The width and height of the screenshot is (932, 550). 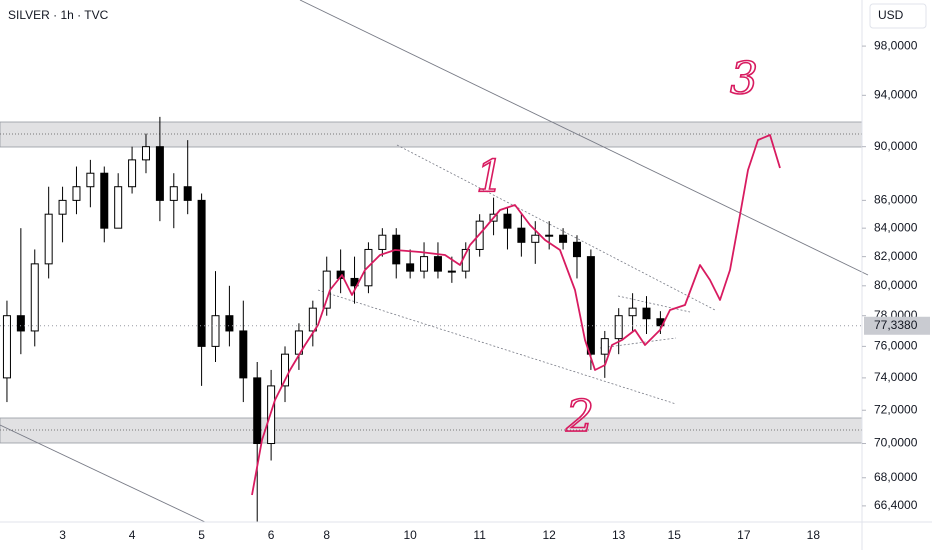 What do you see at coordinates (675, 535) in the screenshot?
I see `x-tick-label: 15` at bounding box center [675, 535].